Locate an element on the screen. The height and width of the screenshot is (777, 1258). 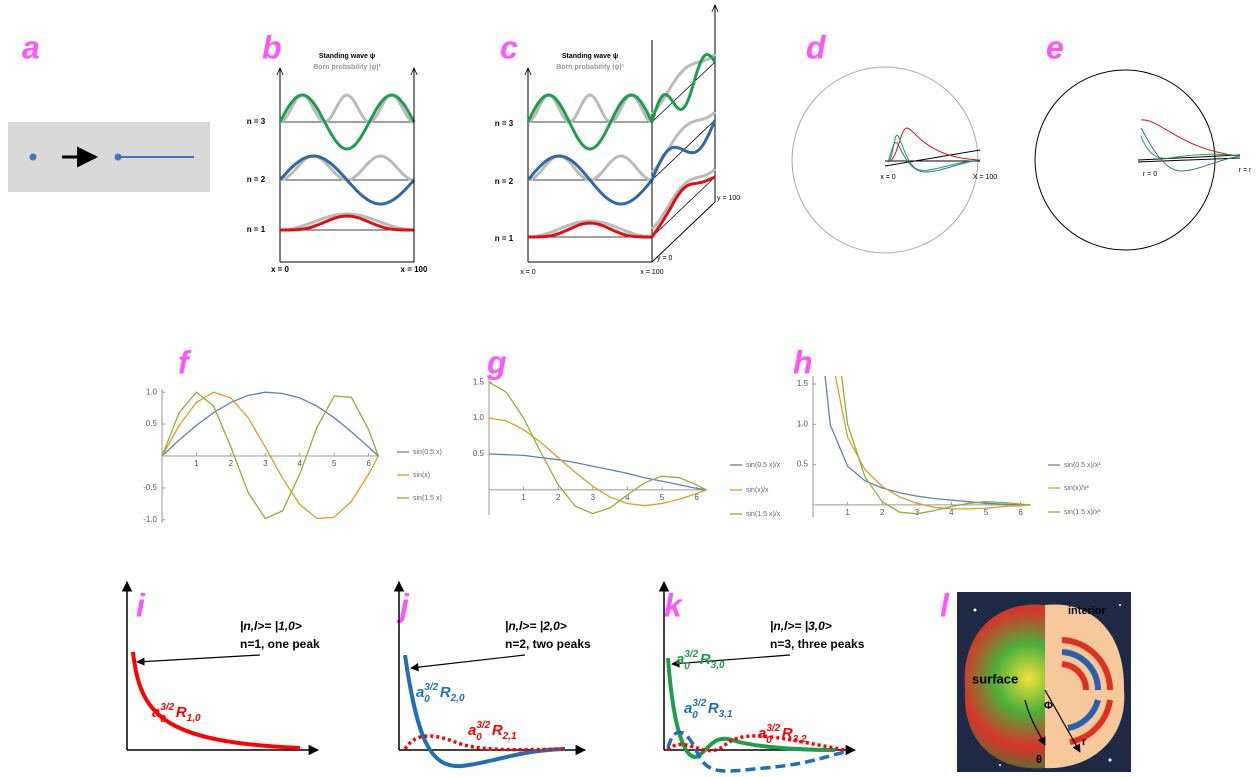
panel-label: d is located at coordinates (816, 47).